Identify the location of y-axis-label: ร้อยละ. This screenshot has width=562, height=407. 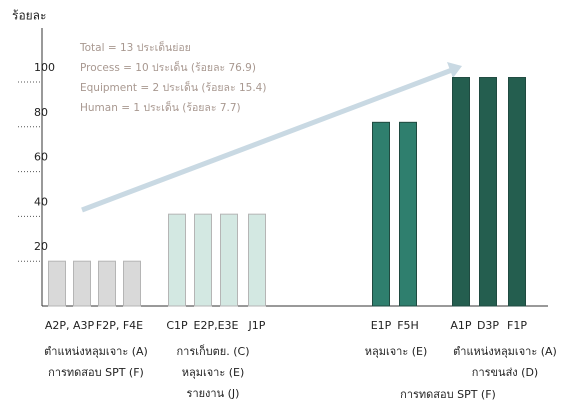
(29, 16).